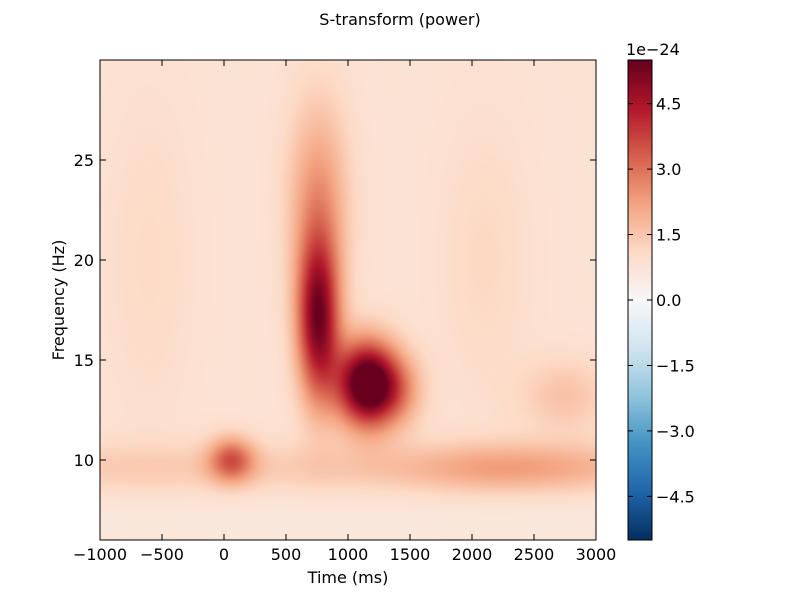 The image size is (800, 600). I want to click on y-tick-label: 20, so click(84, 260).